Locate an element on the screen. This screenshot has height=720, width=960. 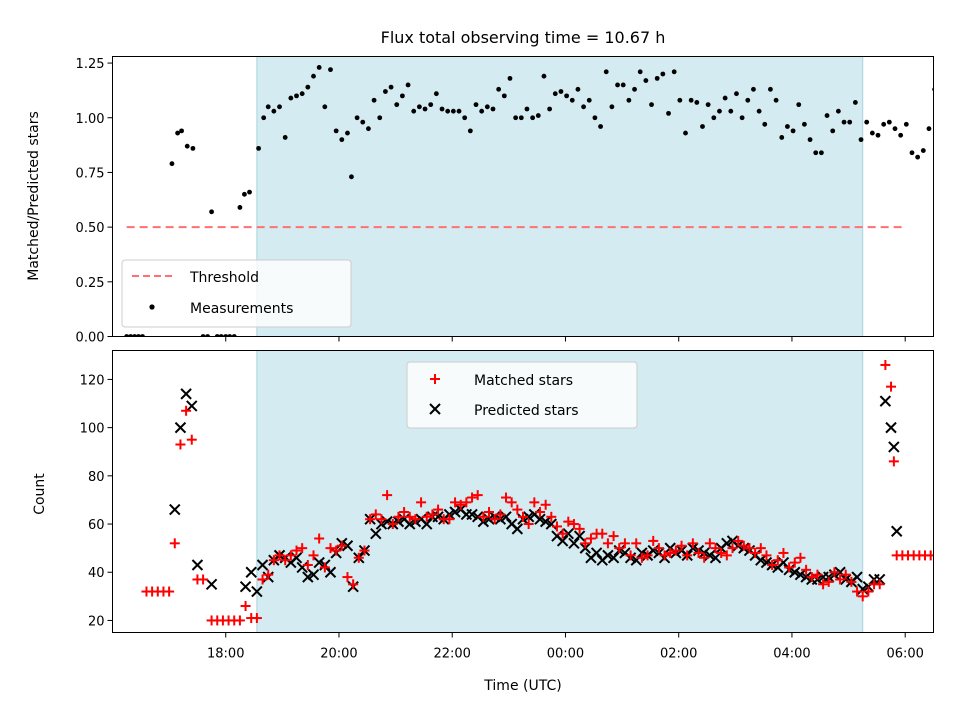
bottom-x-tick-label: 00:00 is located at coordinates (565, 654).